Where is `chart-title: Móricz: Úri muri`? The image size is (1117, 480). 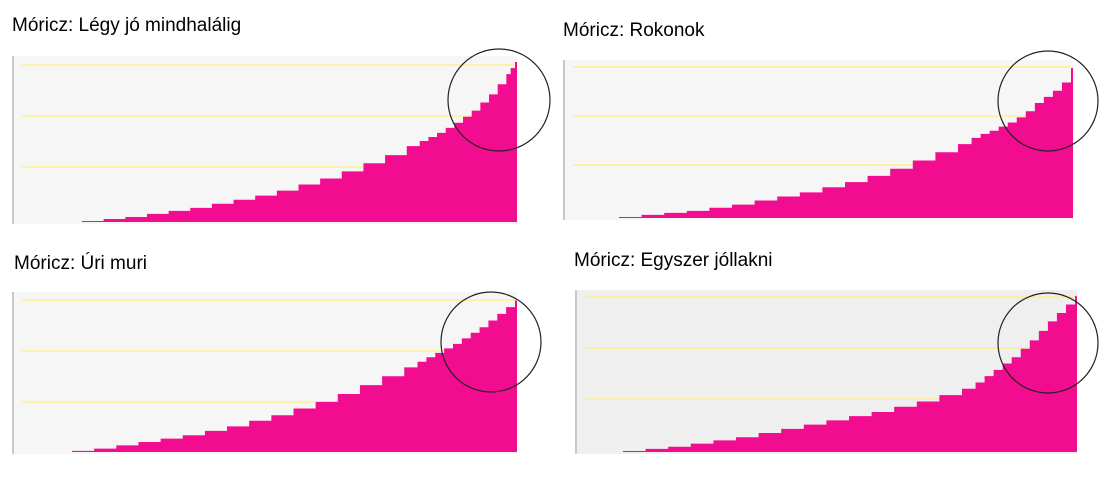 chart-title: Móricz: Úri muri is located at coordinates (80, 263).